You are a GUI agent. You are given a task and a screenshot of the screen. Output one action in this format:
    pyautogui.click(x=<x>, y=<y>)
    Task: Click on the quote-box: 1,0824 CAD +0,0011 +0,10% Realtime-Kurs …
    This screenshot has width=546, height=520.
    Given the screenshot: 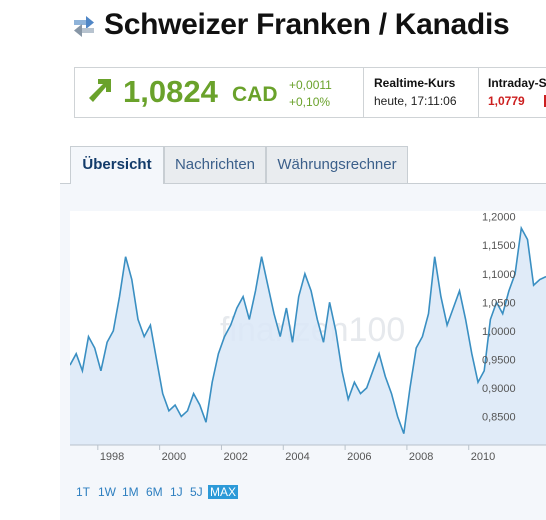 What is the action you would take?
    pyautogui.click(x=310, y=92)
    